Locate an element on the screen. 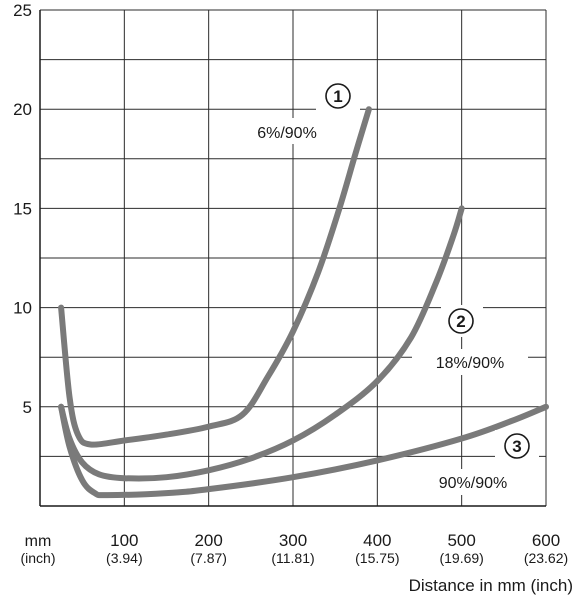 This screenshot has height=600, width=577. x-unit-sub-label: (inch) is located at coordinates (37, 558).